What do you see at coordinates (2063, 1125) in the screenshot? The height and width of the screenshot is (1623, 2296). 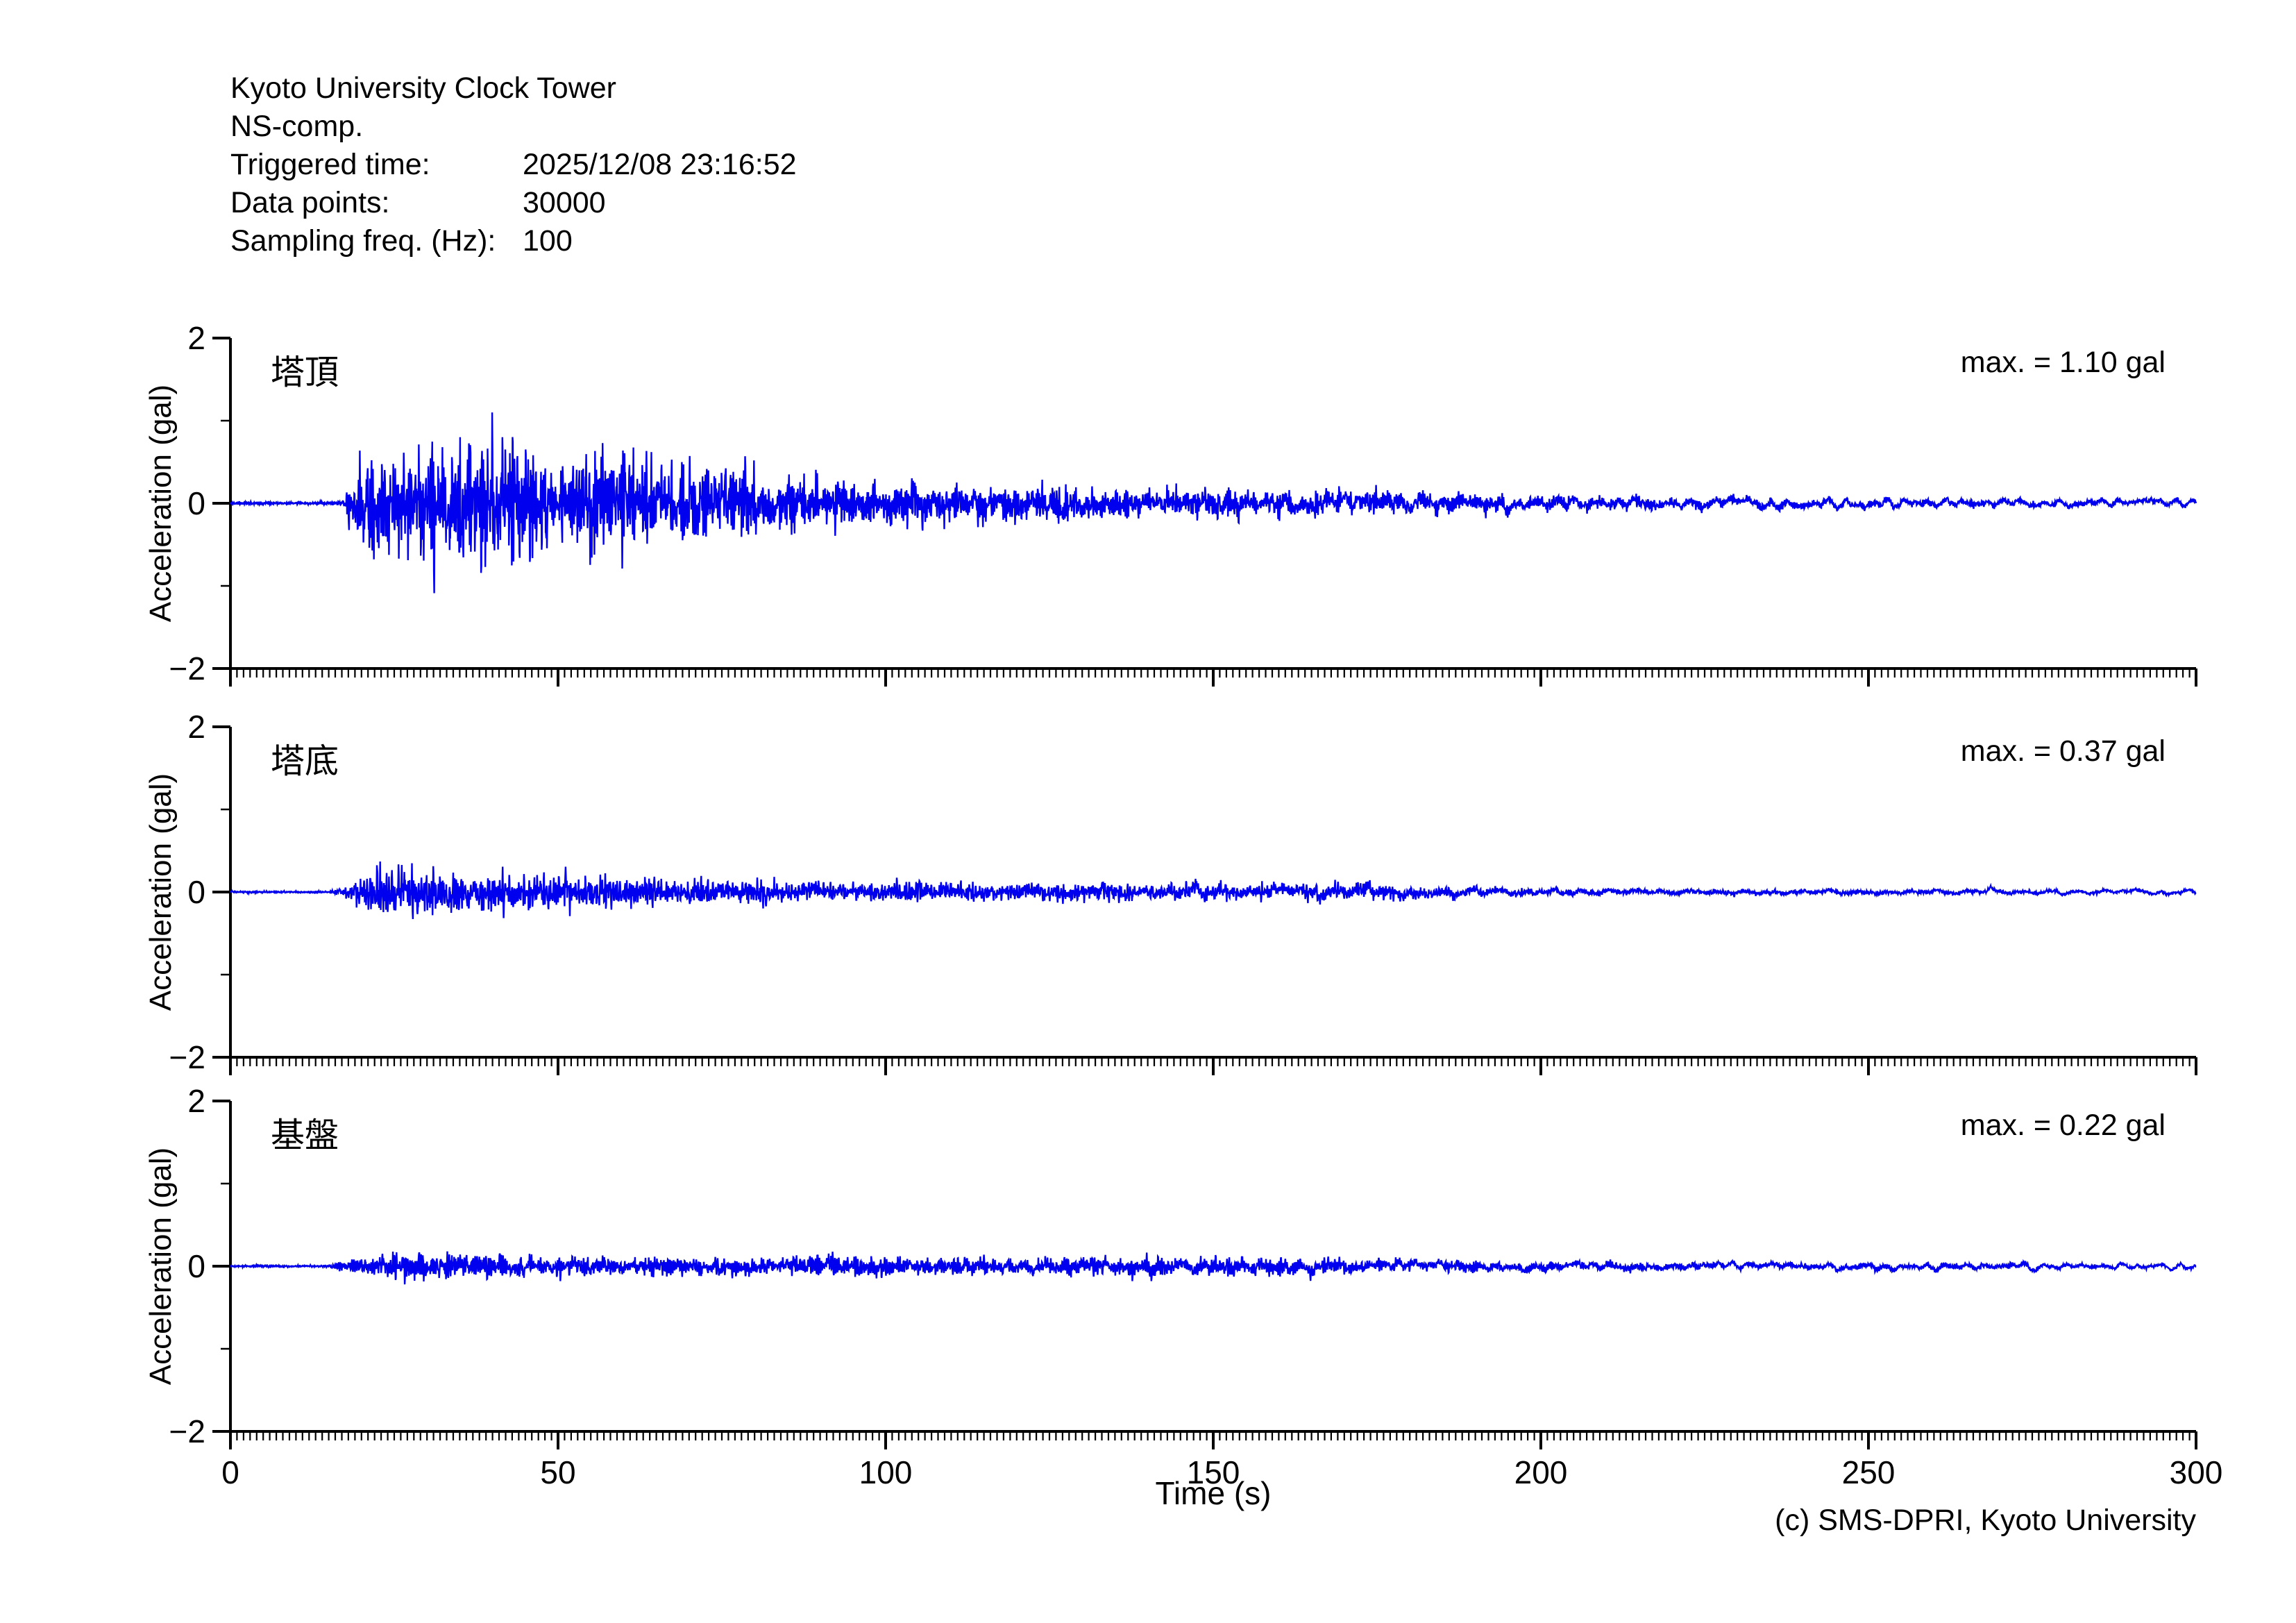 I see `max-value-bedrock: max. = 0.22 gal` at bounding box center [2063, 1125].